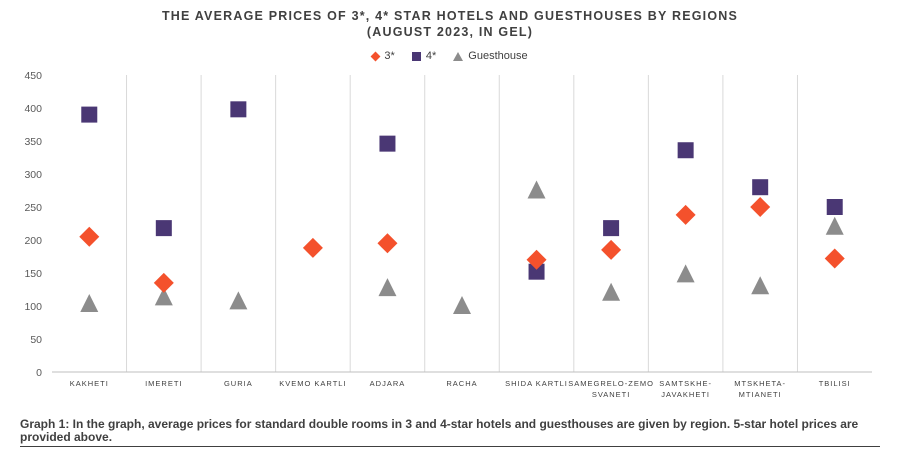 The width and height of the screenshot is (900, 450). I want to click on y-tick-label: 0, so click(39, 373).